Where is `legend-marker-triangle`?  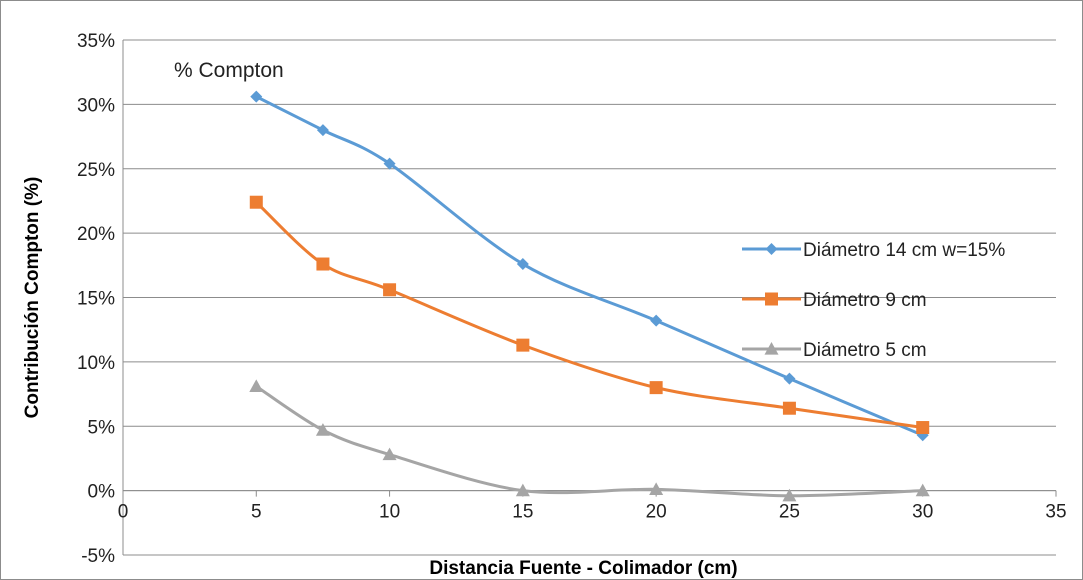
legend-marker-triangle is located at coordinates (771, 348).